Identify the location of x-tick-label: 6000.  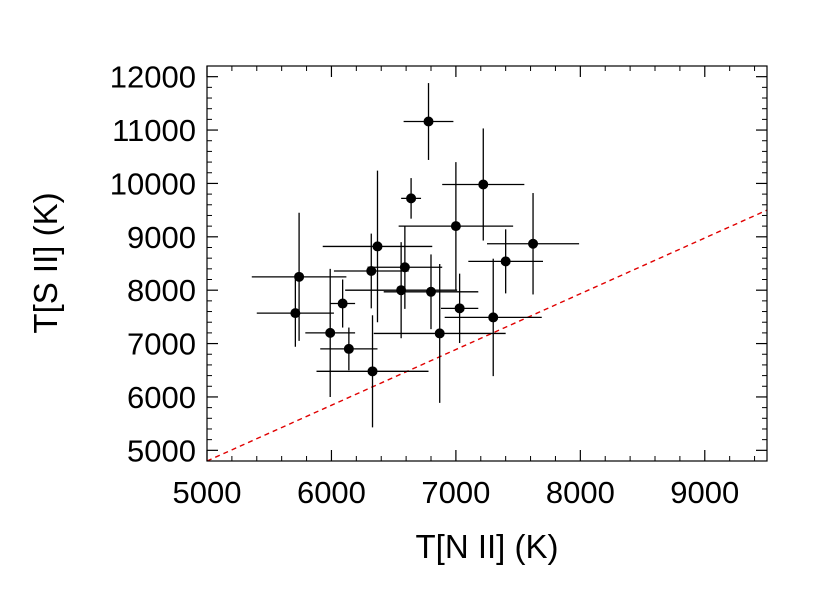
(331, 492).